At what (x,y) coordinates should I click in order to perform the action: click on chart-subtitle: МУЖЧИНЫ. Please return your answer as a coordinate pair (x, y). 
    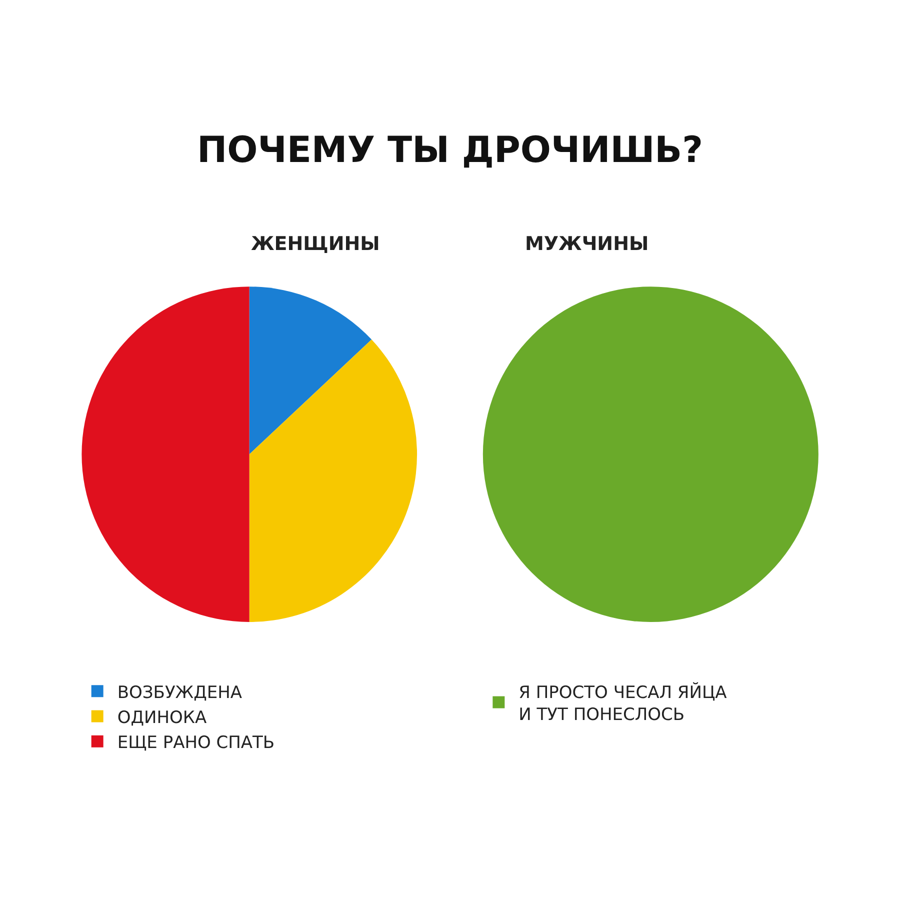
    Looking at the image, I should click on (587, 244).